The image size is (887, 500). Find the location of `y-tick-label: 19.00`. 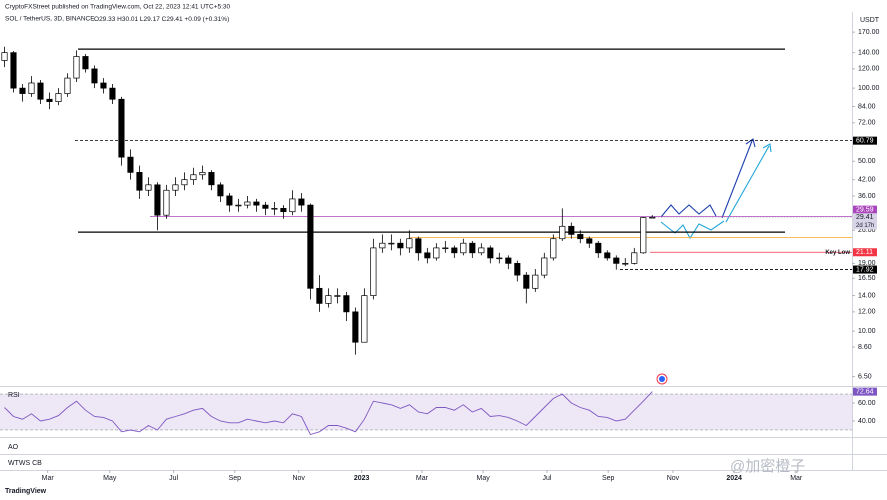

y-tick-label: 19.00 is located at coordinates (867, 263).